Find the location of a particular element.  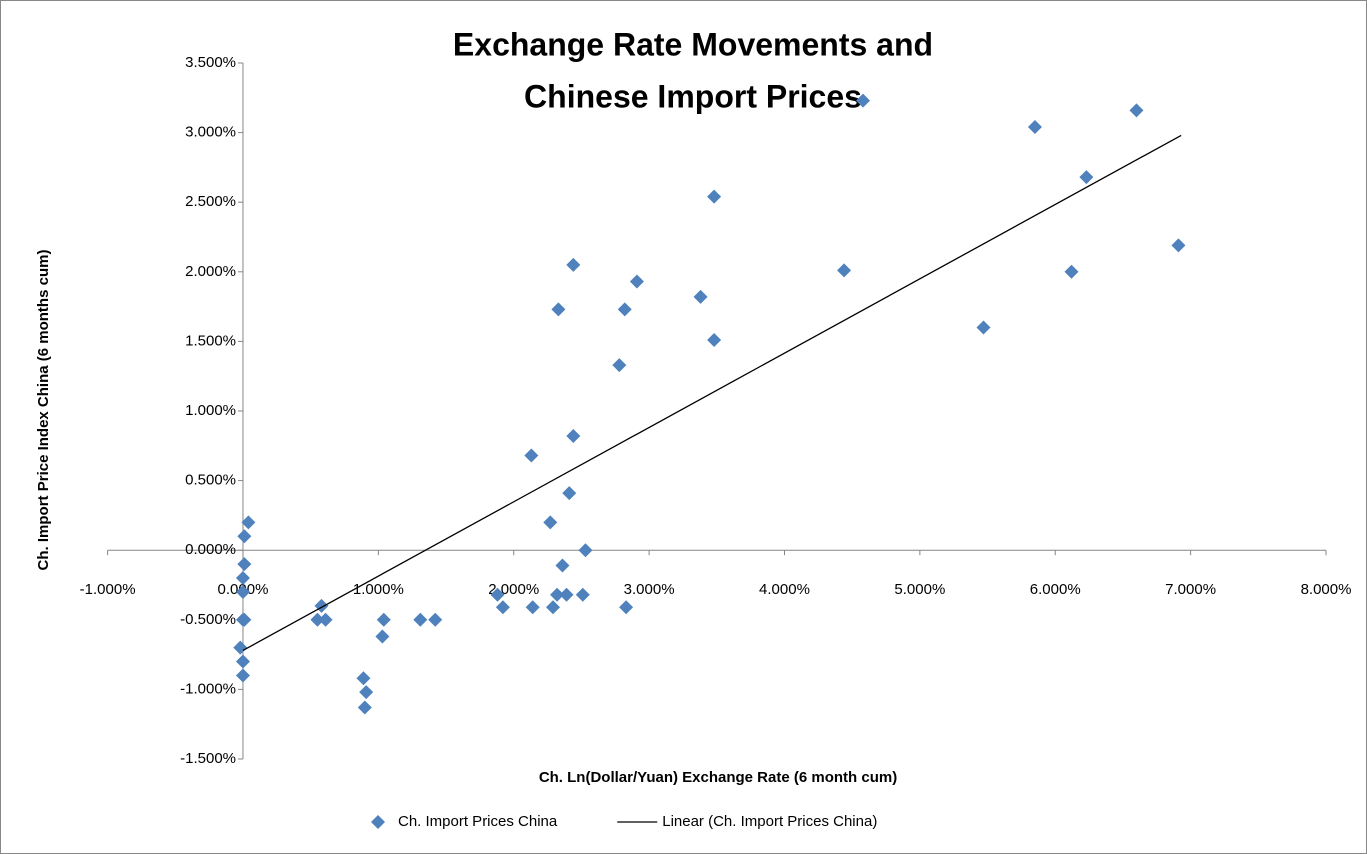

x-tick-label: 4.000% is located at coordinates (784, 589).